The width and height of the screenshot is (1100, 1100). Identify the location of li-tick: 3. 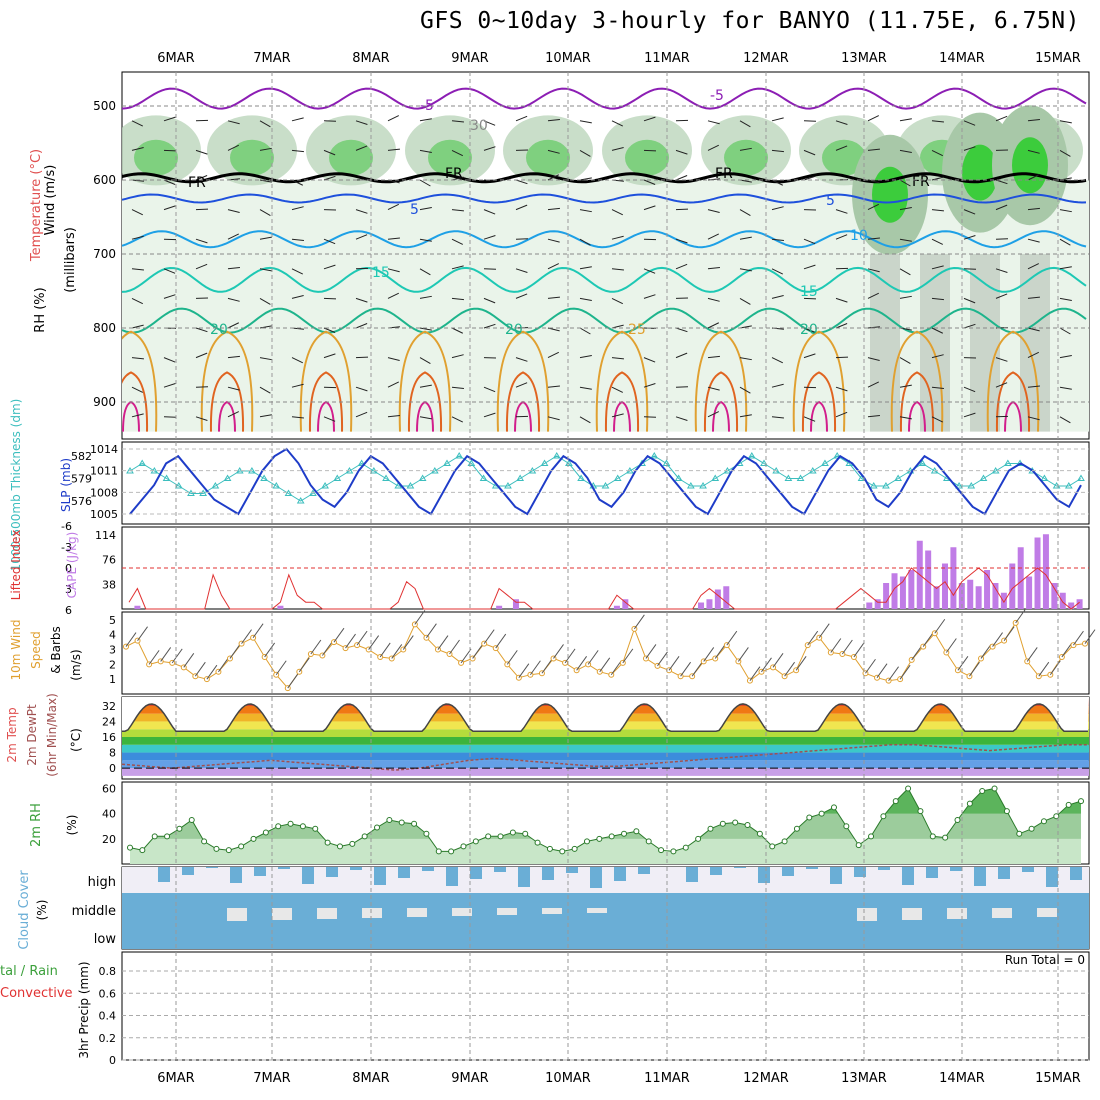
(68, 589).